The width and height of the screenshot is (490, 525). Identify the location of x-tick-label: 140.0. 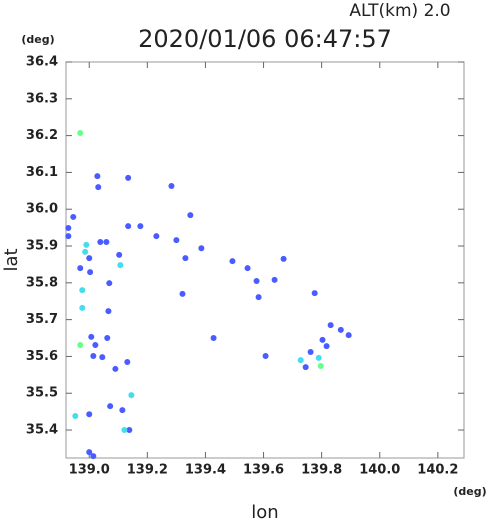
(379, 470).